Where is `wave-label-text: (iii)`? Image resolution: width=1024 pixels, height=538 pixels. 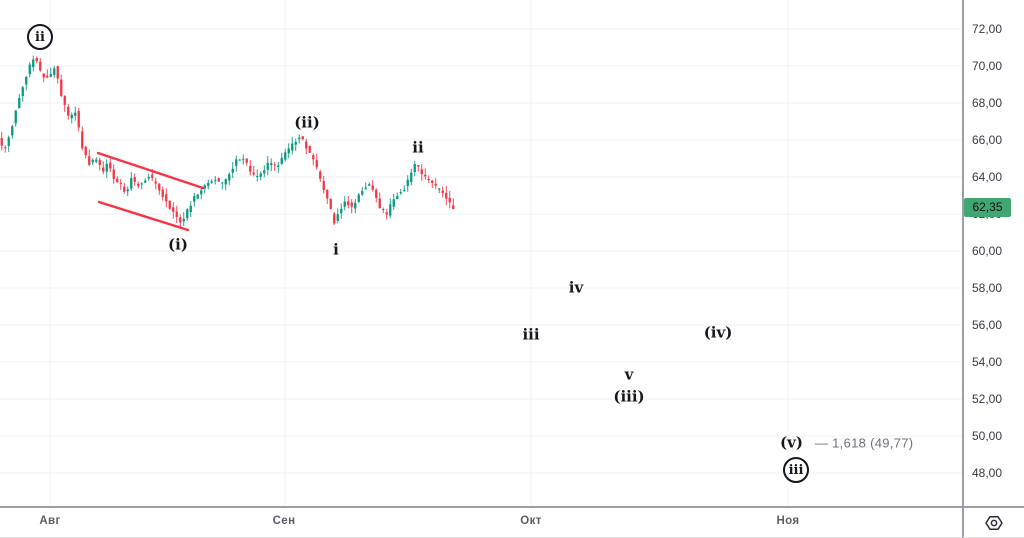 wave-label-text: (iii) is located at coordinates (629, 396).